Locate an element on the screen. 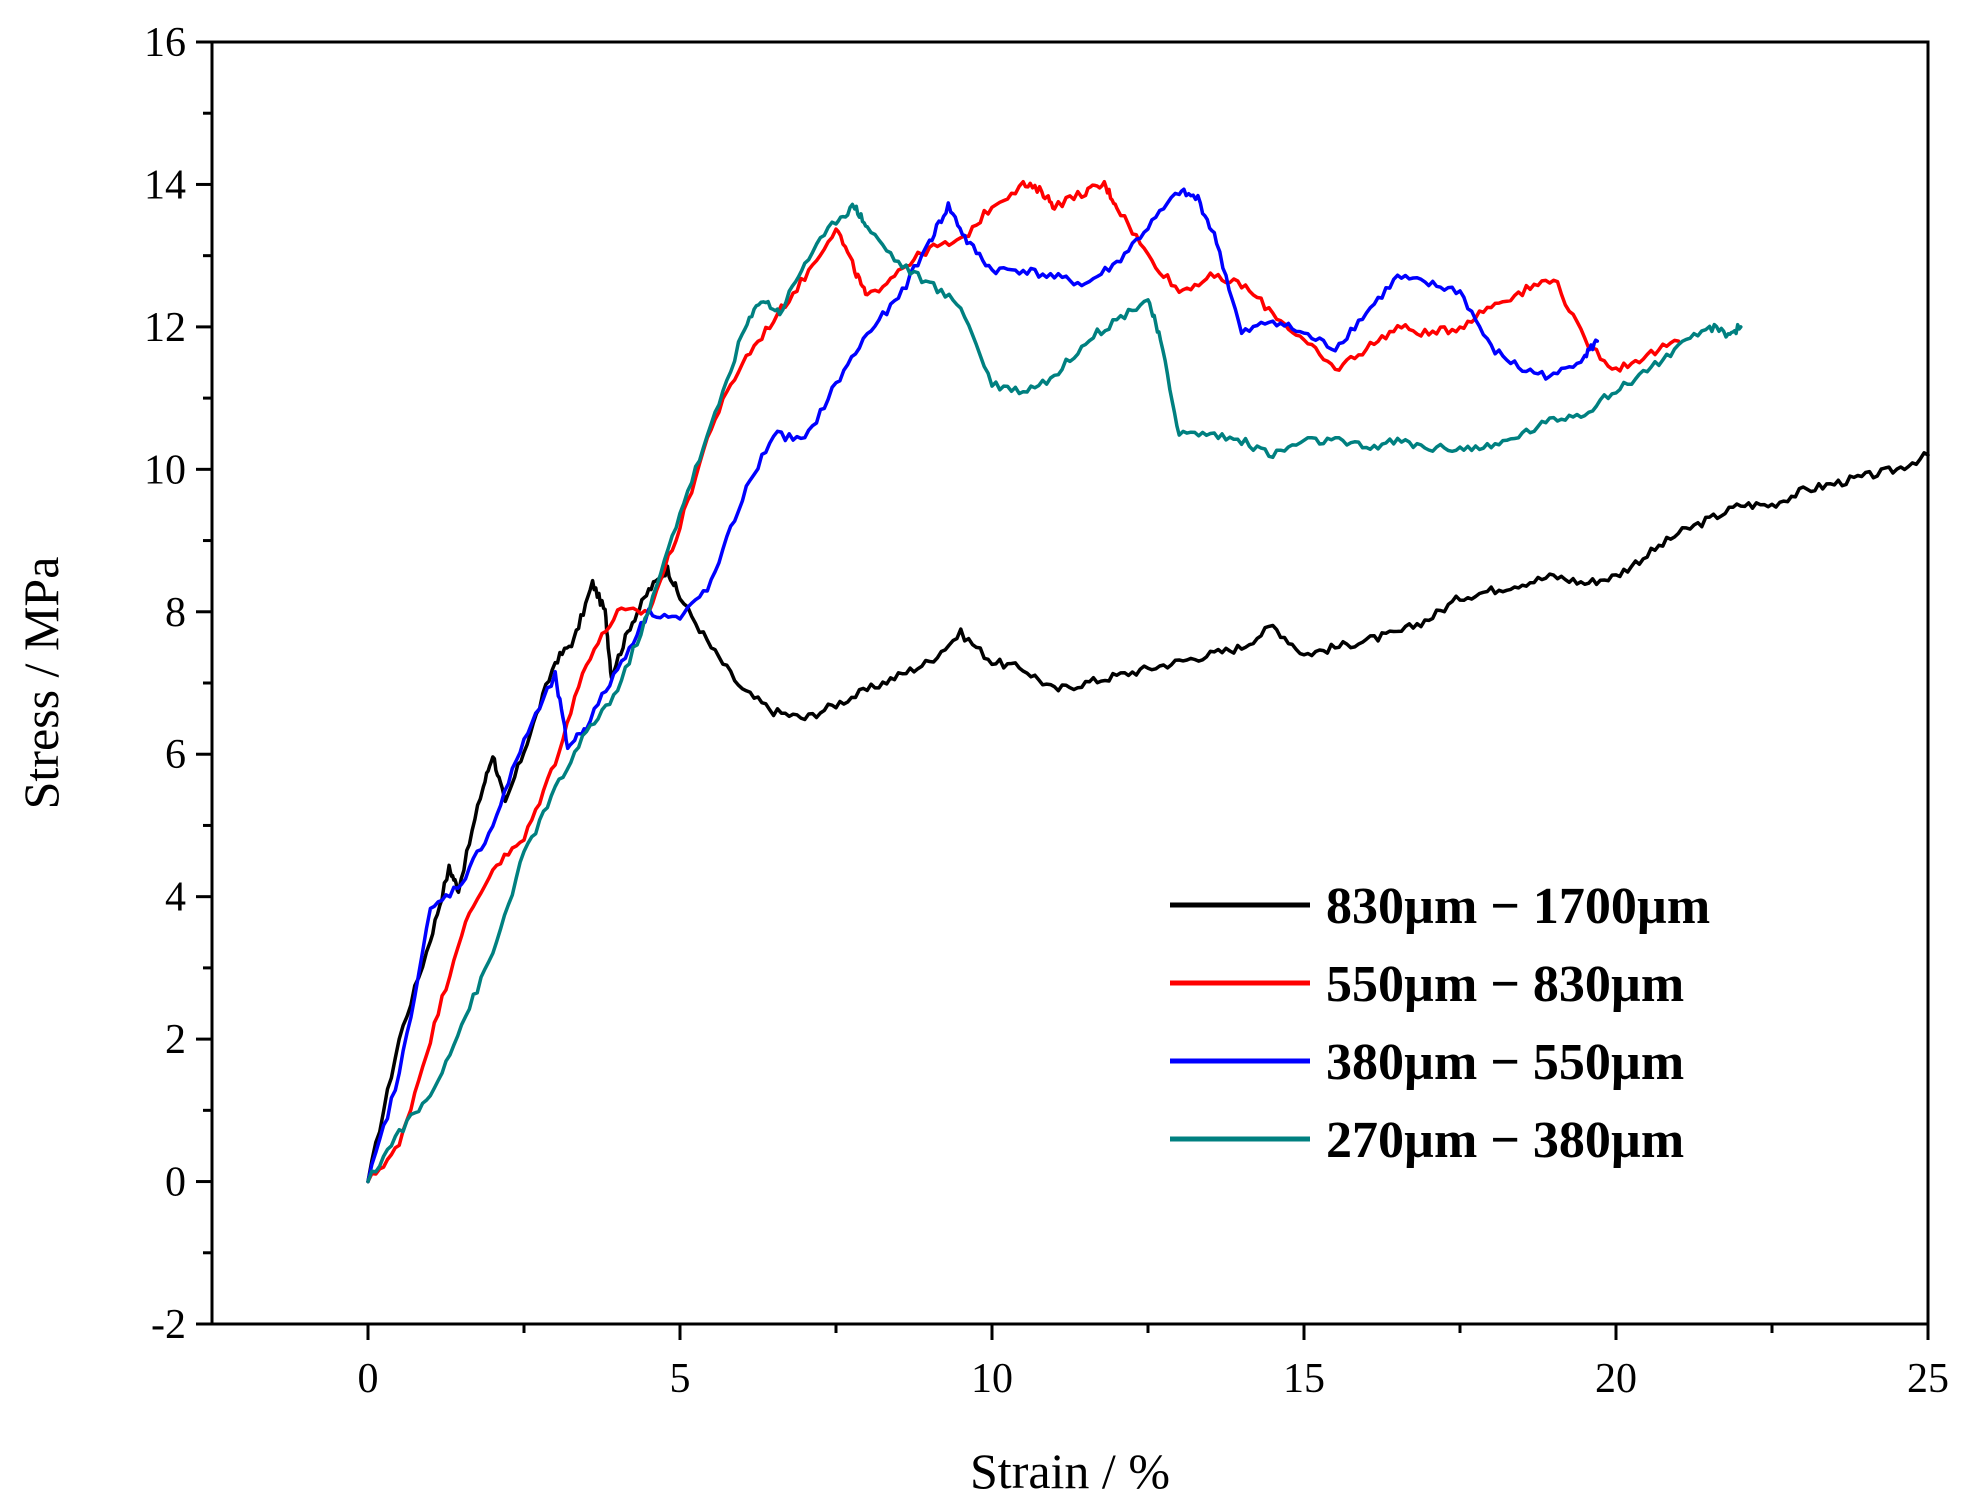 The width and height of the screenshot is (1966, 1498). y-tick-label: 14 is located at coordinates (165, 185).